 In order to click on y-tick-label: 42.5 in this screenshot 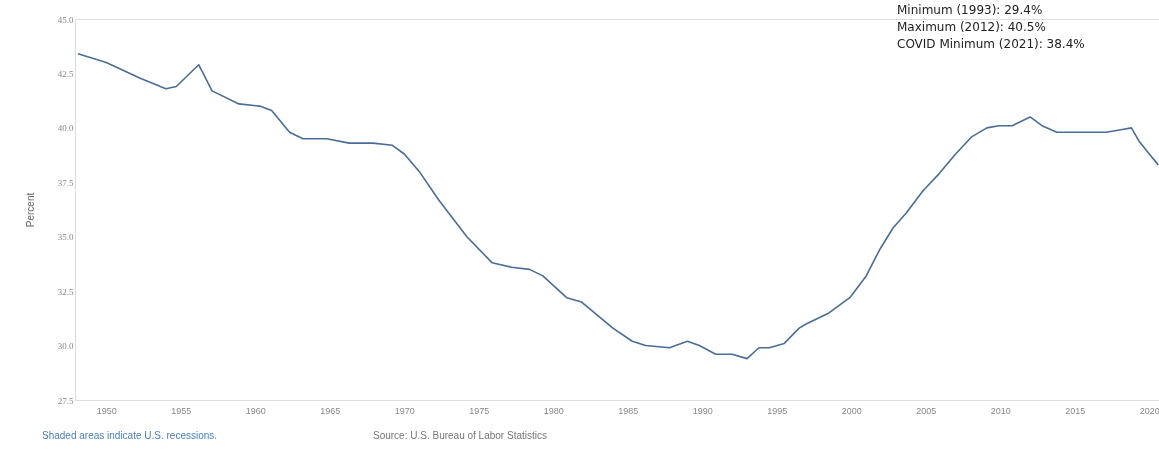, I will do `click(65, 73)`.